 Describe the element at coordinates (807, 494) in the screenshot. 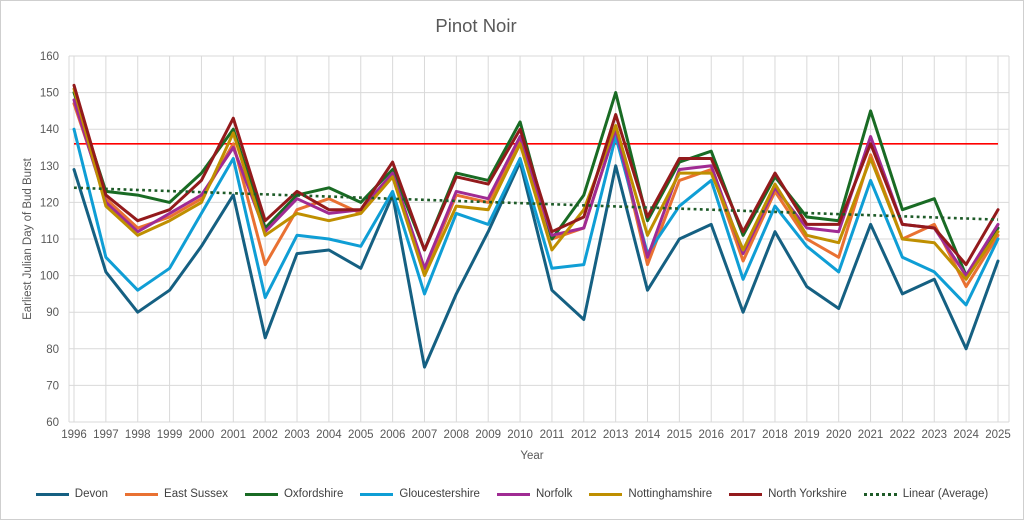

I see `legend-label-north-yorkshire: North Yorkshire` at that location.